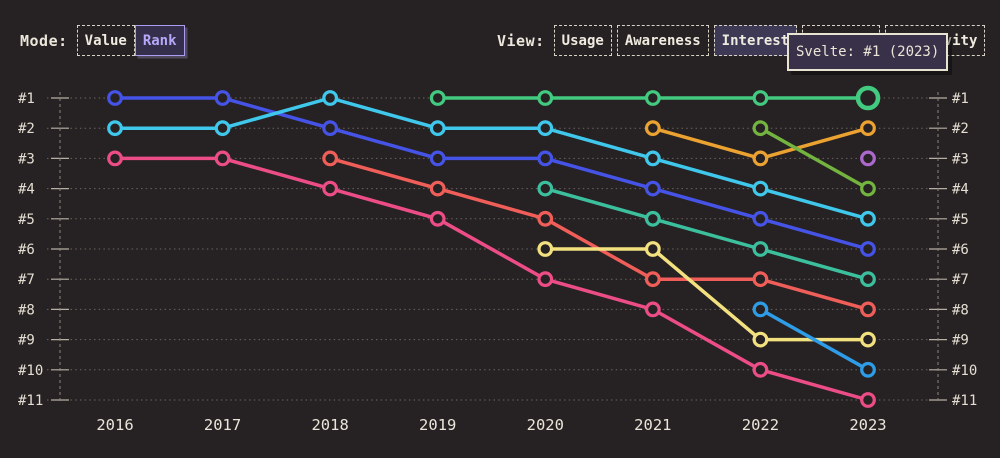 This screenshot has height=458, width=1000. What do you see at coordinates (329, 425) in the screenshot?
I see `year-label-2018: 2018` at bounding box center [329, 425].